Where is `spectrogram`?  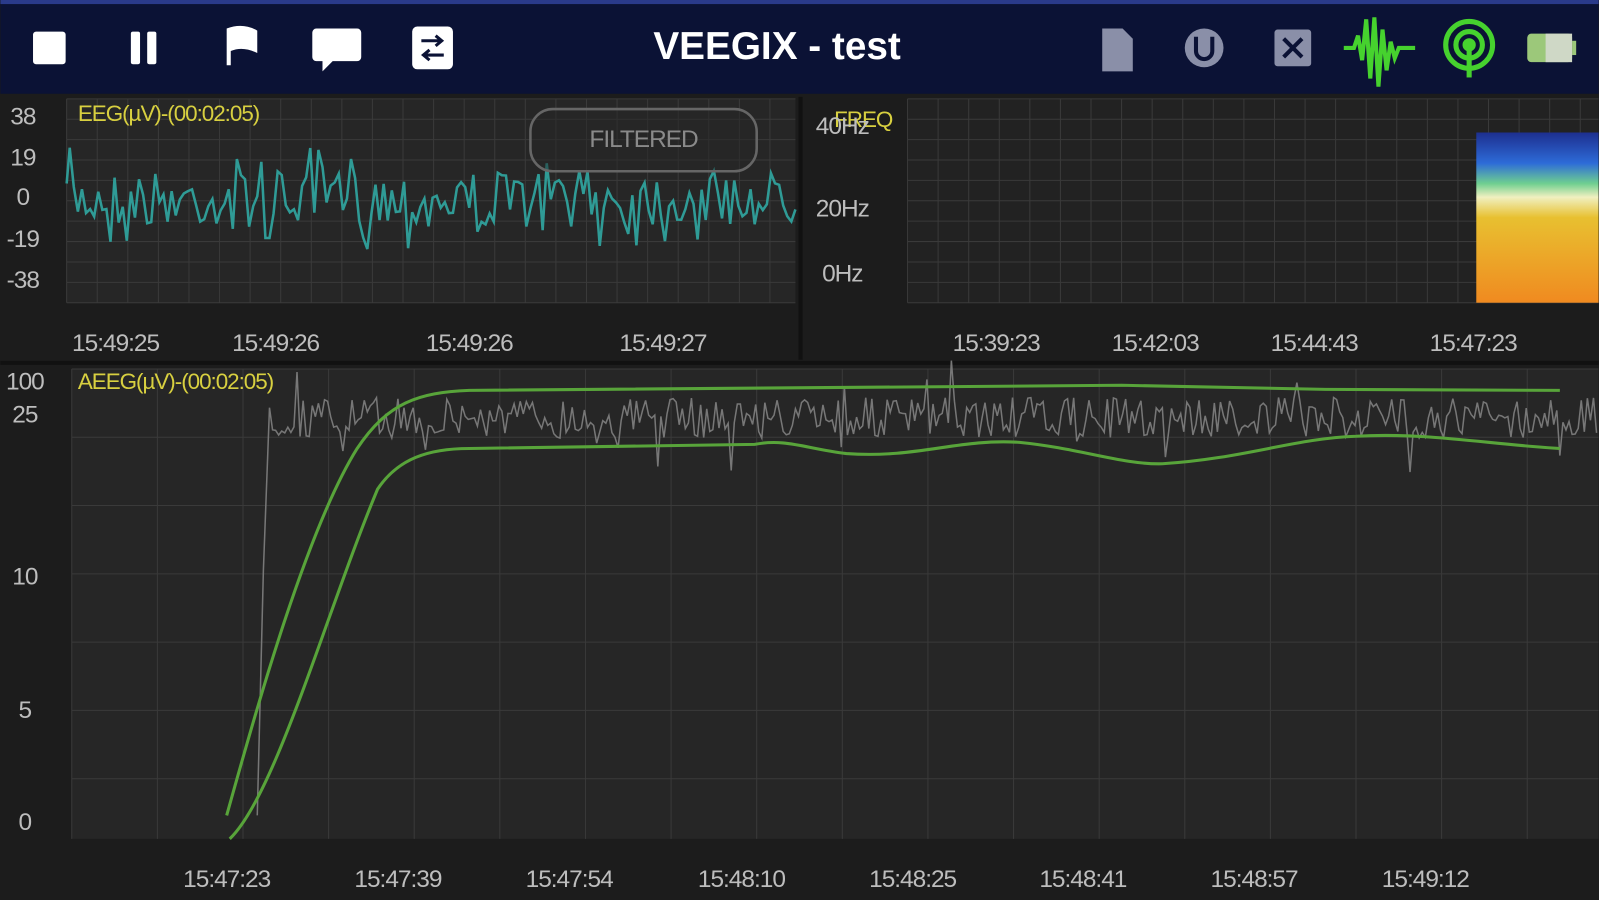 spectrogram is located at coordinates (1537, 217).